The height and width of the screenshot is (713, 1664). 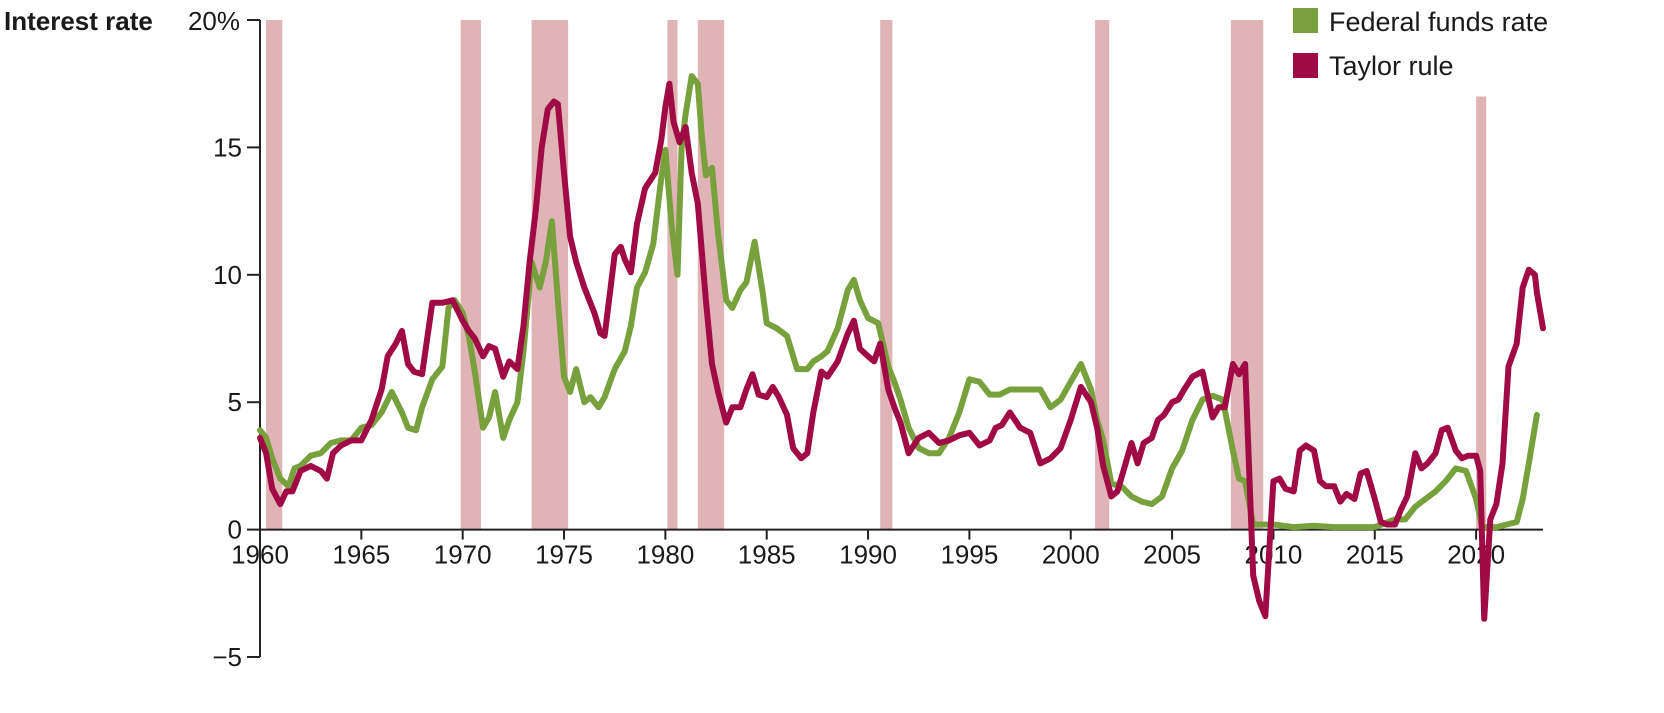 I want to click on x-tick-label: 1985, so click(x=767, y=555).